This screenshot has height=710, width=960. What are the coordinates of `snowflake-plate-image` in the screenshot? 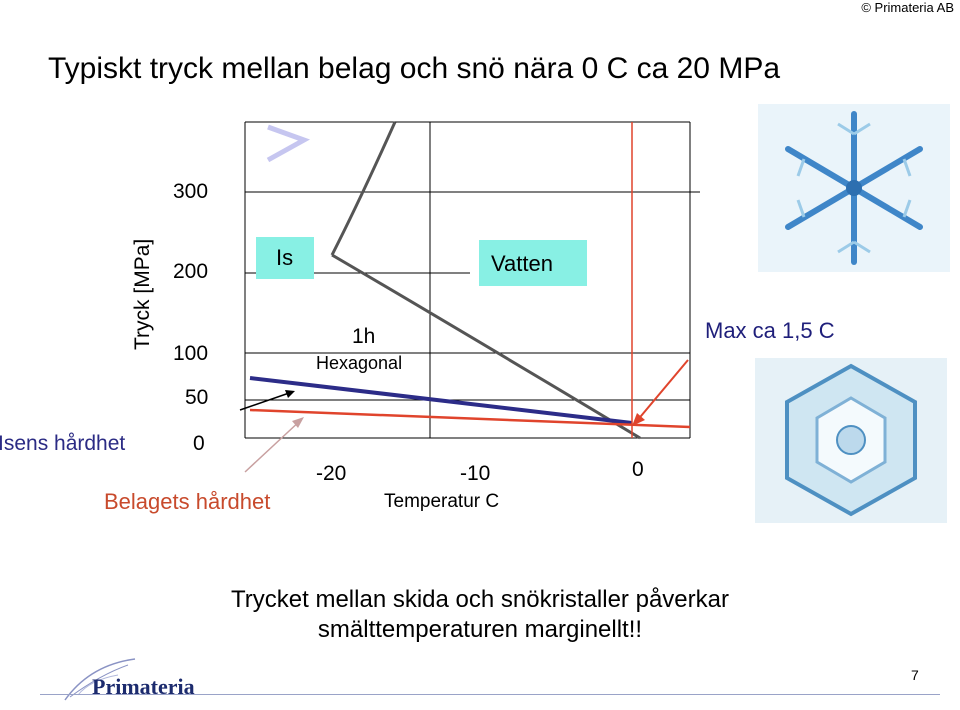 It's located at (851, 440).